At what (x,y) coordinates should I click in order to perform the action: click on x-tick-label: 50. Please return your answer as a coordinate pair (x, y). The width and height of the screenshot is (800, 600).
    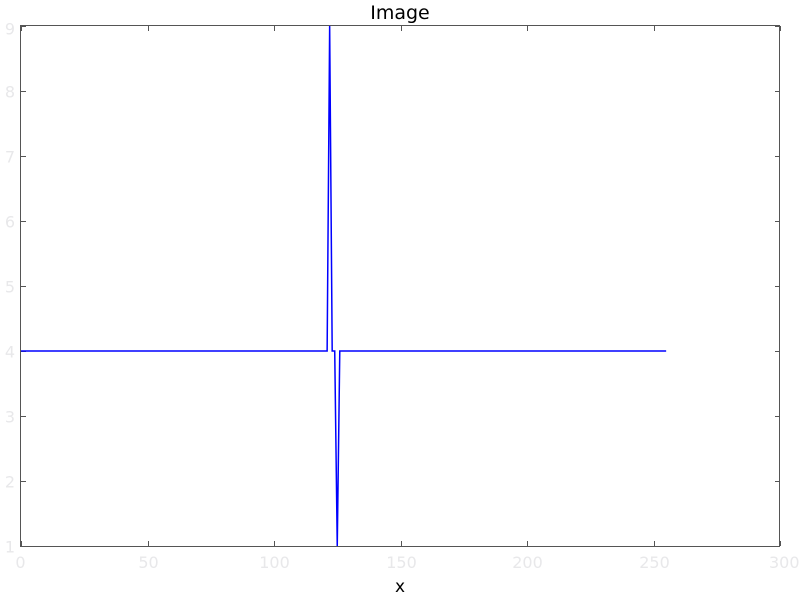
    Looking at the image, I should click on (148, 562).